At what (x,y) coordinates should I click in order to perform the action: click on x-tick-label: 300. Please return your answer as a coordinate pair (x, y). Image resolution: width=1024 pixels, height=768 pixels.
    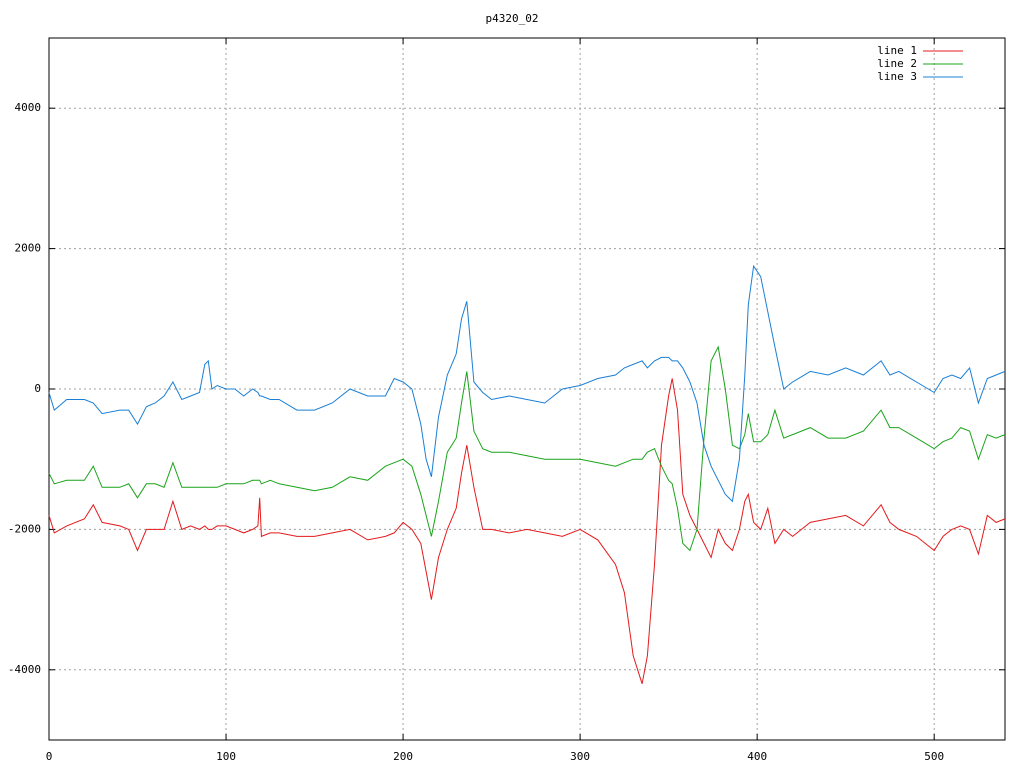
    Looking at the image, I should click on (580, 756).